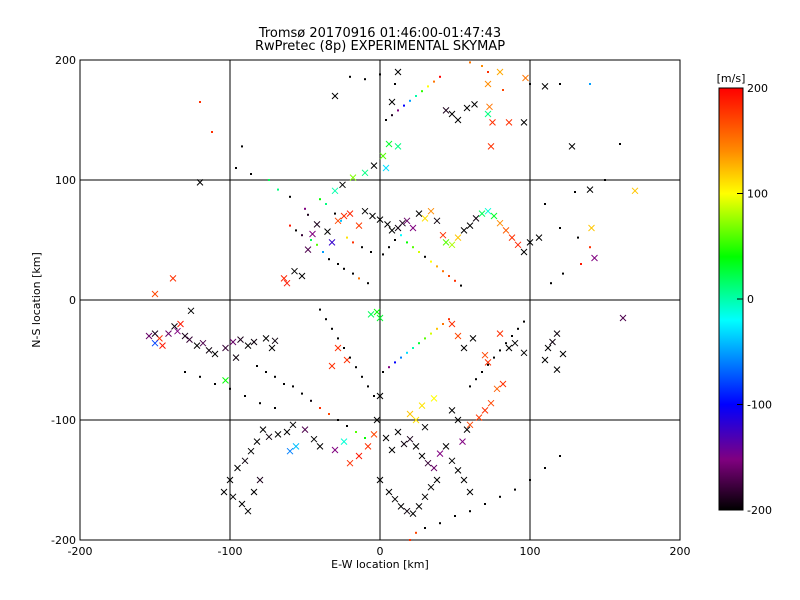 The image size is (800, 600). What do you see at coordinates (380, 551) in the screenshot?
I see `x-tick-label: 0` at bounding box center [380, 551].